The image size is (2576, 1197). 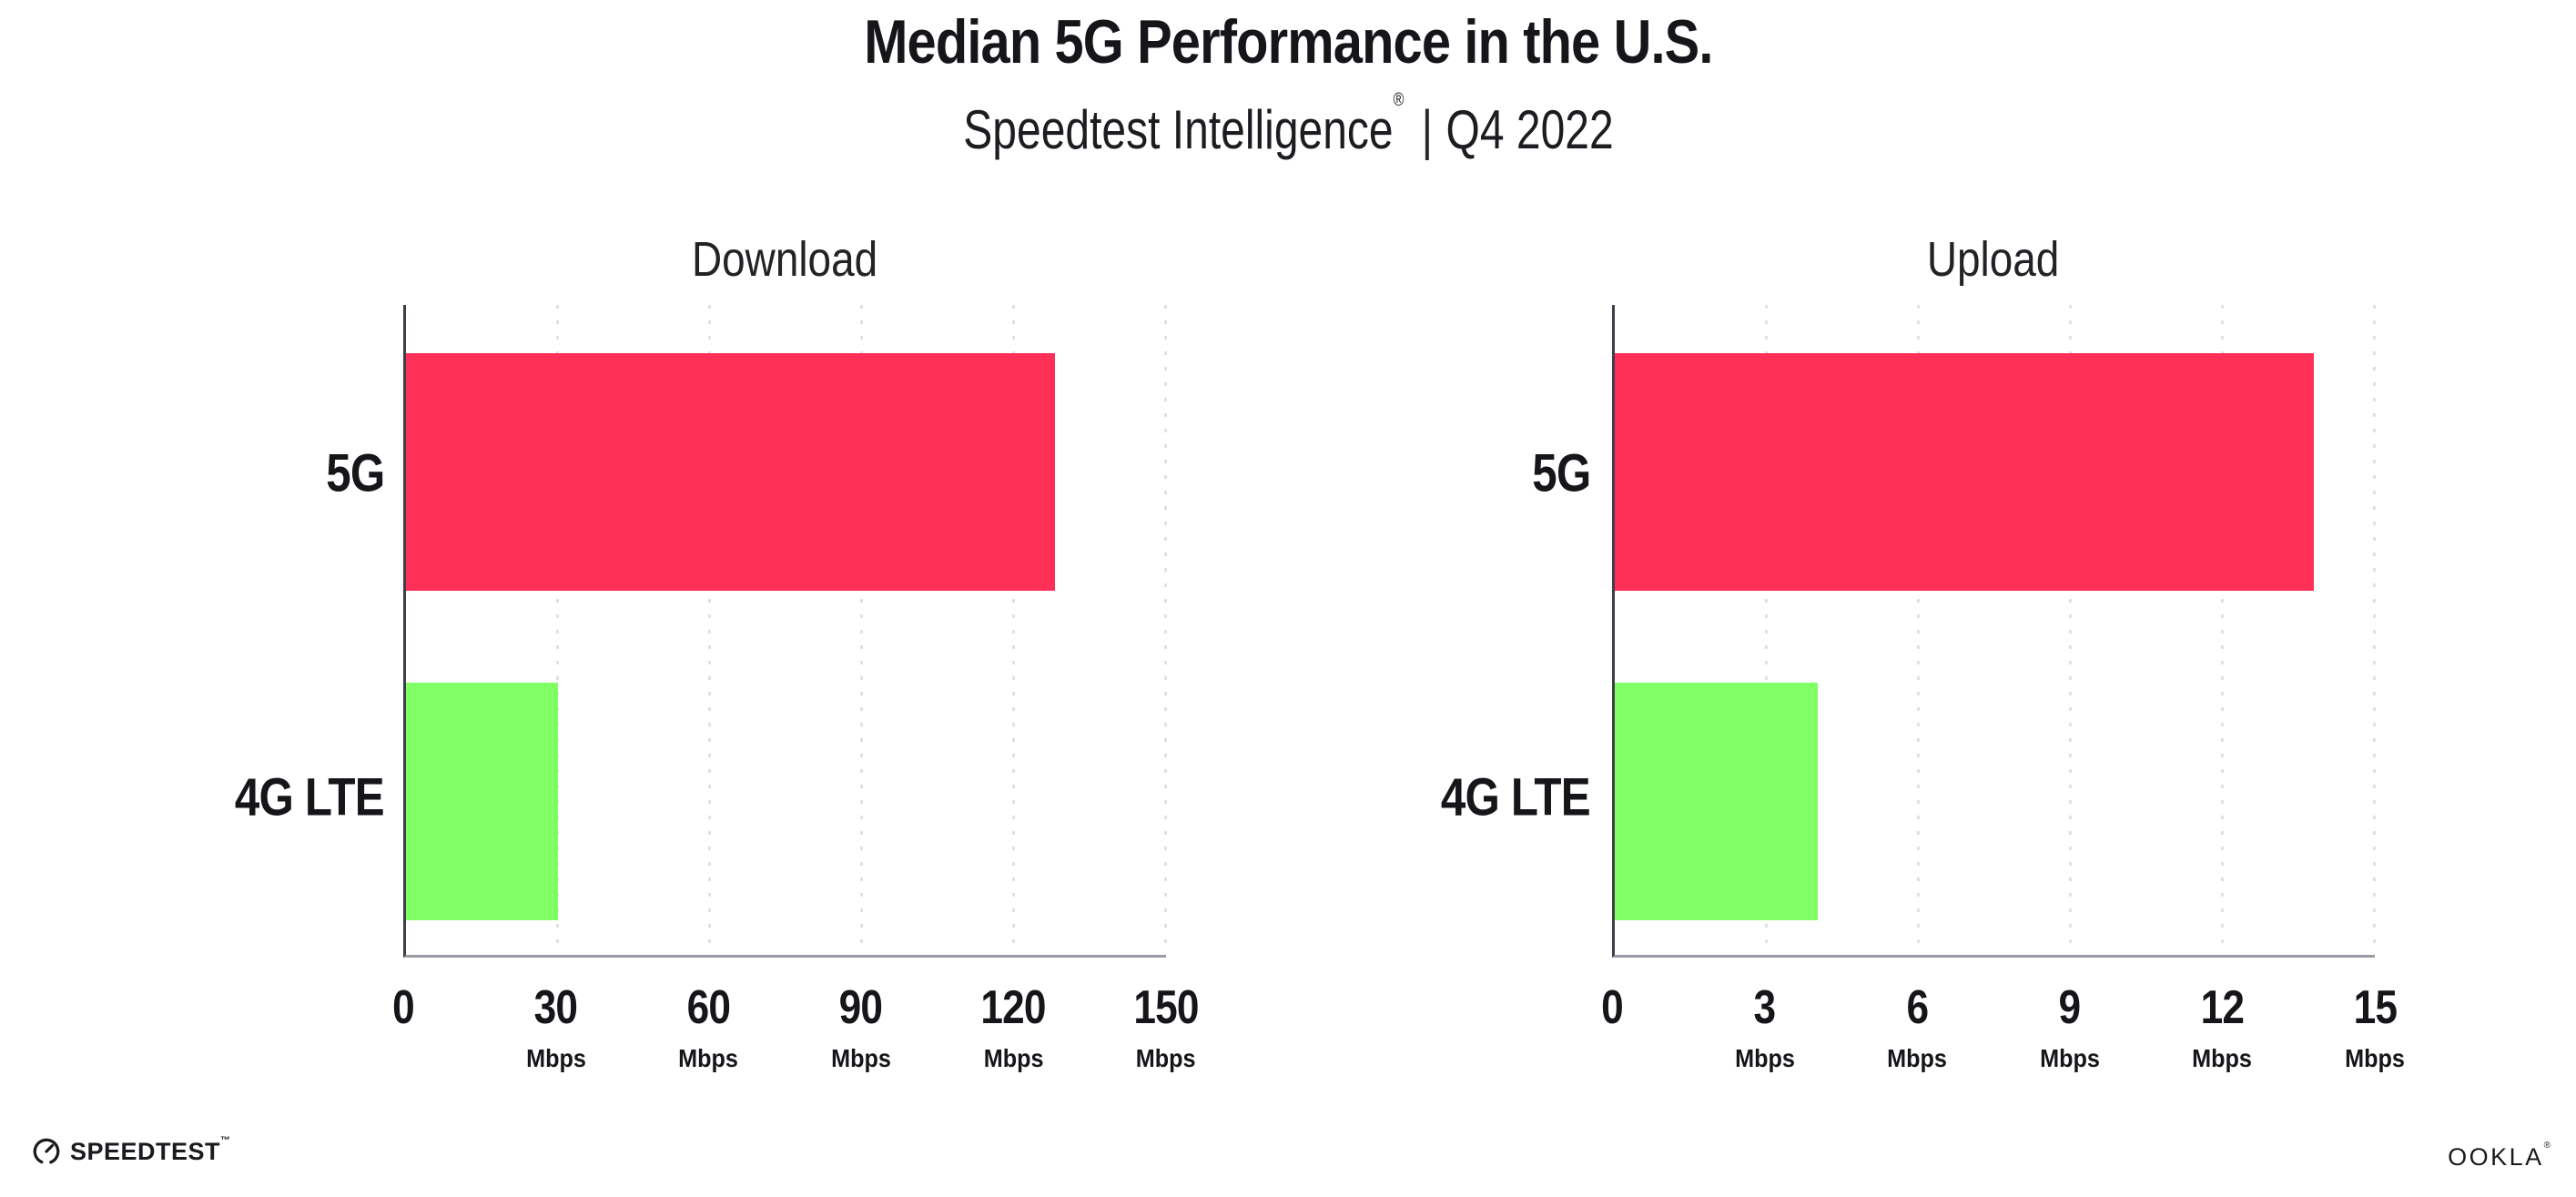 I want to click on bar-download-4g-lte, so click(x=482, y=801).